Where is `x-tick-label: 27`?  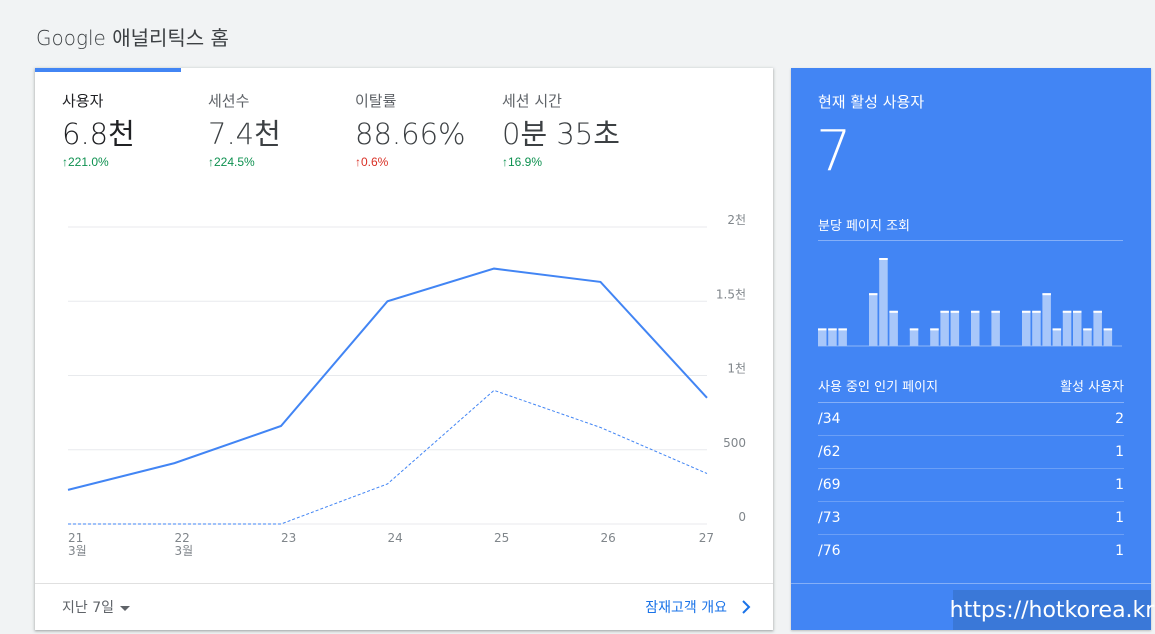 x-tick-label: 27 is located at coordinates (706, 538).